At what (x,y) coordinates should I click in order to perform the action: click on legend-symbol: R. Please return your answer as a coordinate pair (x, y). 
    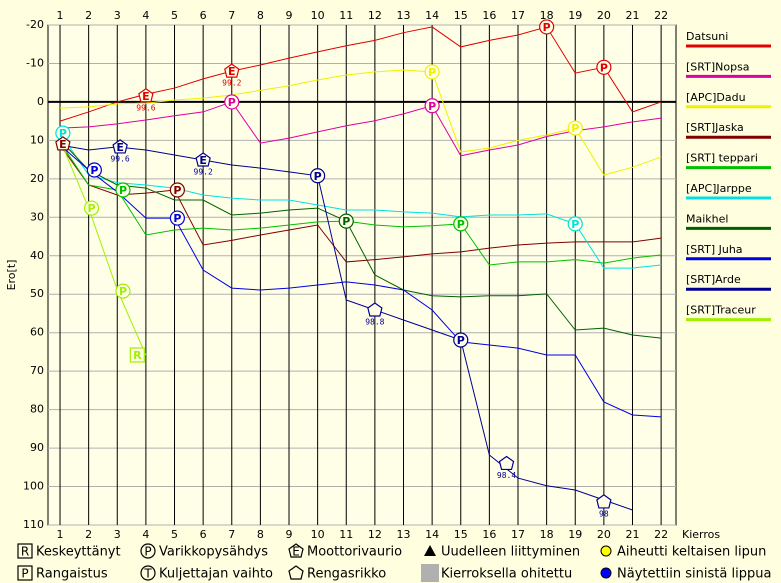
    Looking at the image, I should click on (25, 552).